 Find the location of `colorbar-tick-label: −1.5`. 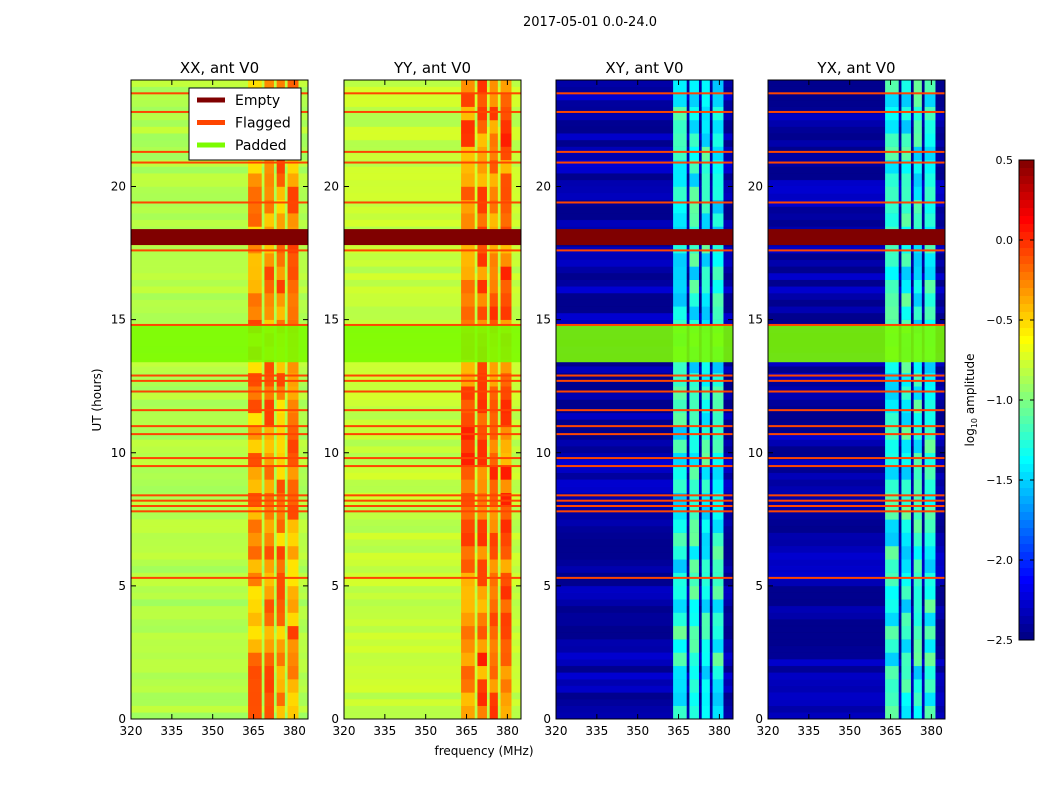

colorbar-tick-label: −1.5 is located at coordinates (999, 480).